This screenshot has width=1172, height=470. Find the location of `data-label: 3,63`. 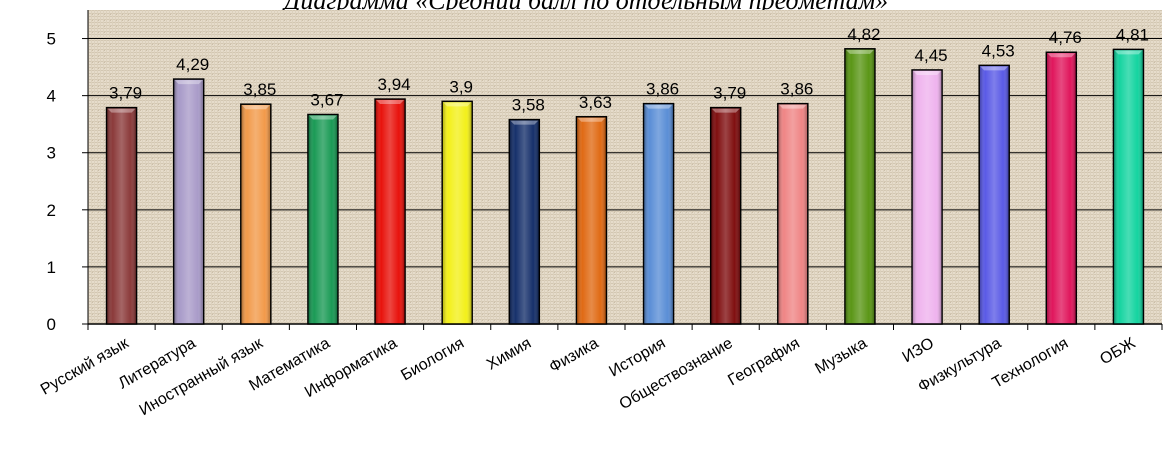

data-label: 3,63 is located at coordinates (595, 102).